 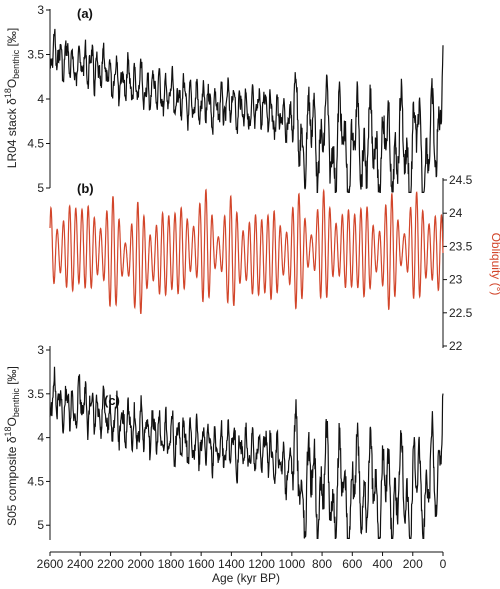 I want to click on x-tick-label: 1800, so click(x=171, y=564).